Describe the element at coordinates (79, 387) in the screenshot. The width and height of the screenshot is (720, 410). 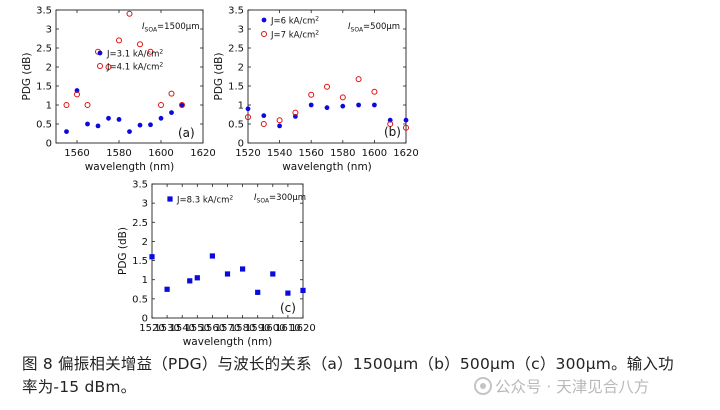
I see `figure-caption-line-2: 率为-15 dBm。` at that location.